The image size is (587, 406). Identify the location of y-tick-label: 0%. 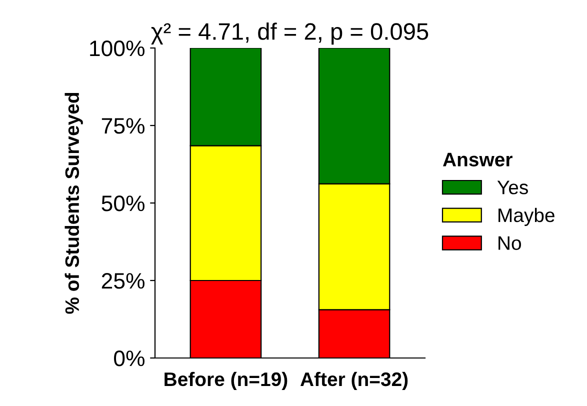
(129, 358).